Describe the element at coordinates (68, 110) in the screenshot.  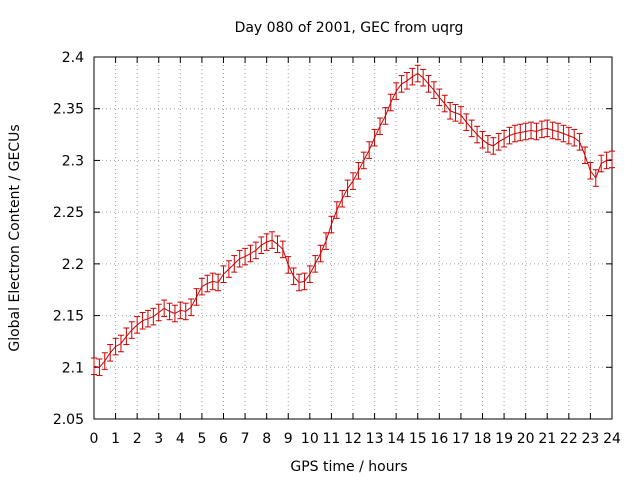
I see `y-tick-label: 2.35` at that location.